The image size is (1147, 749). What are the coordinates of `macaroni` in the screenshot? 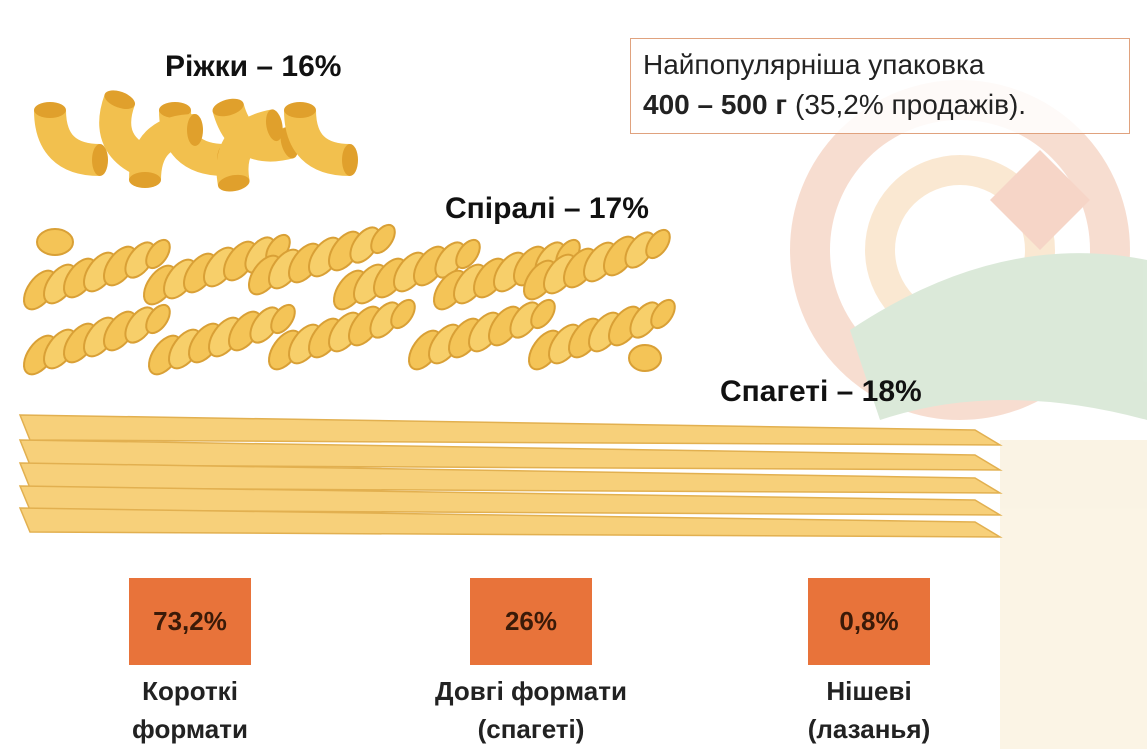 It's located at (196, 139).